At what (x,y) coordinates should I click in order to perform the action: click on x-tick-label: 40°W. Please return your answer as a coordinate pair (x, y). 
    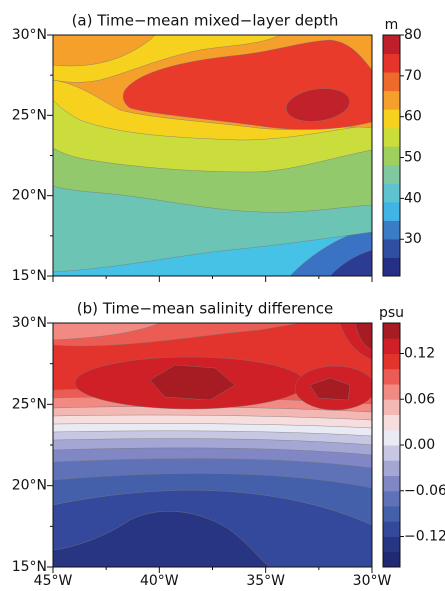
    Looking at the image, I should click on (159, 581).